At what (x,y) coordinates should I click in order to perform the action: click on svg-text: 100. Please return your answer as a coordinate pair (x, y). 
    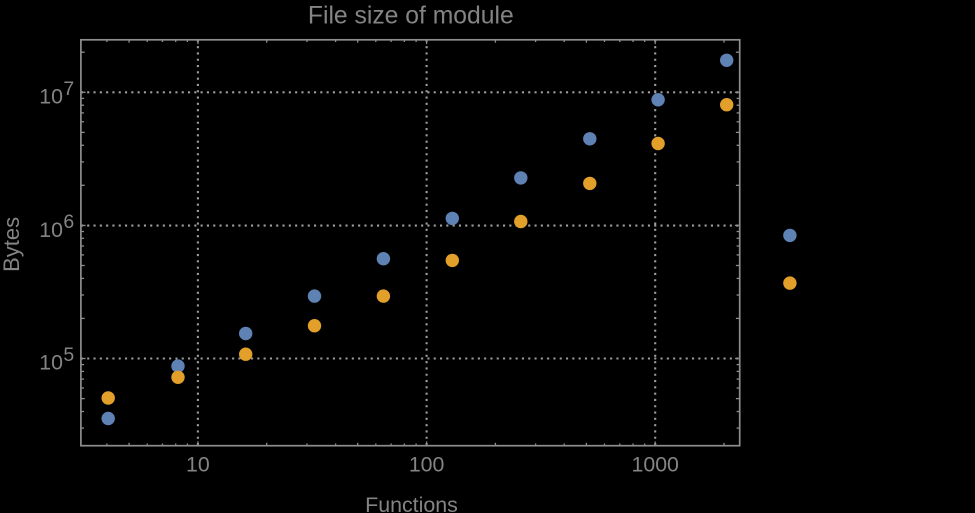
    Looking at the image, I should click on (427, 465).